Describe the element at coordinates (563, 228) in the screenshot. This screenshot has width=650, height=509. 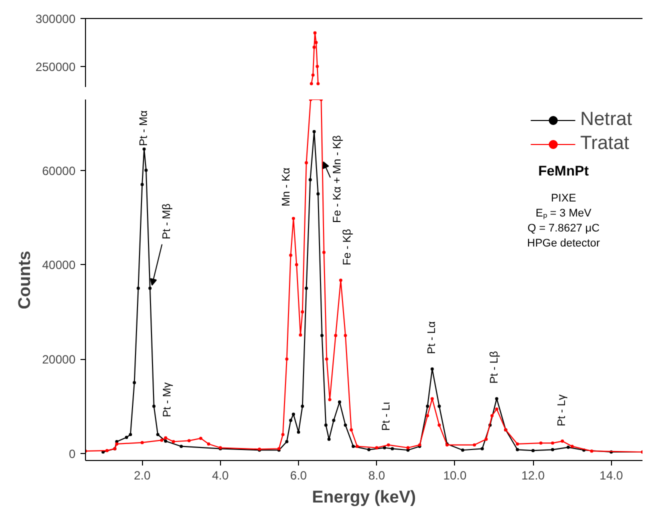
I see `annotation: Q = 7.8627 μC` at that location.